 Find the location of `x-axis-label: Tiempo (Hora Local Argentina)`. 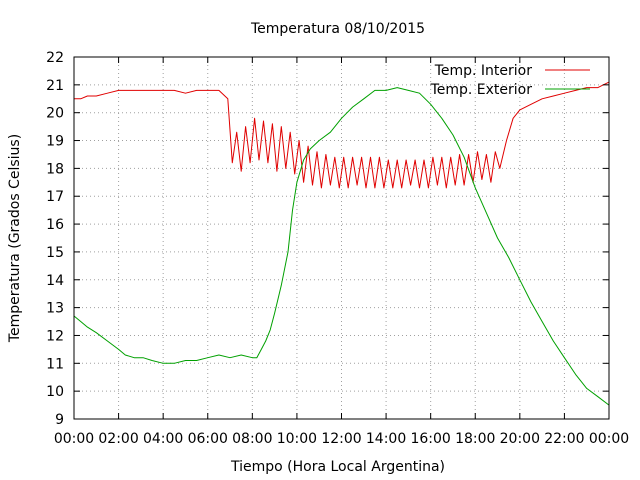

x-axis-label: Tiempo (Hora Local Argentina) is located at coordinates (337, 467).